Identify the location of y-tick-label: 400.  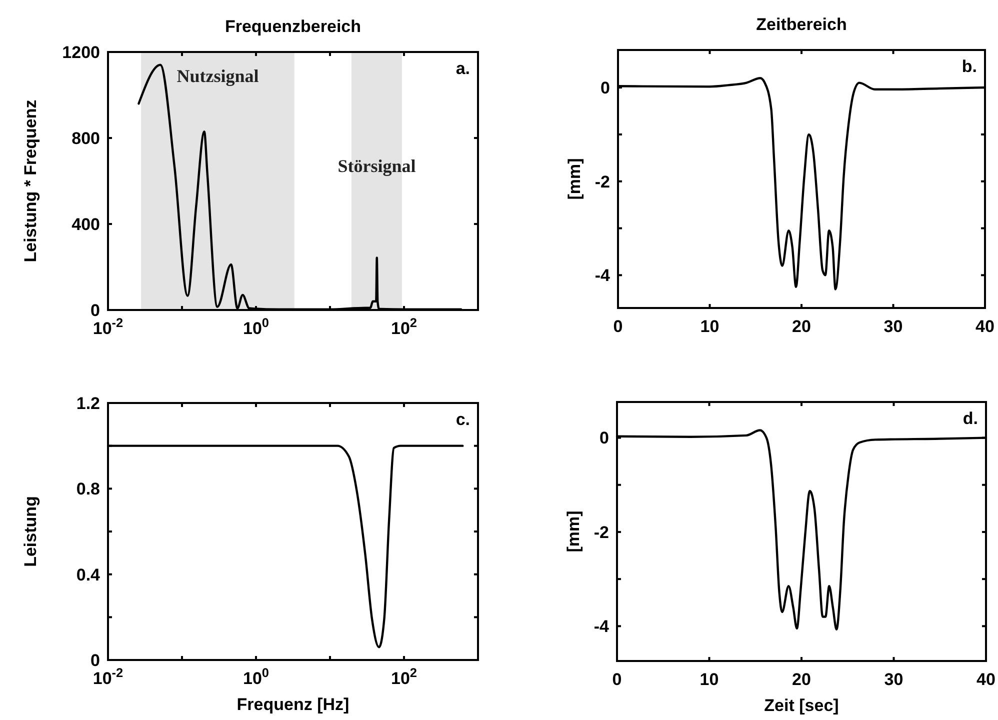
(86, 224).